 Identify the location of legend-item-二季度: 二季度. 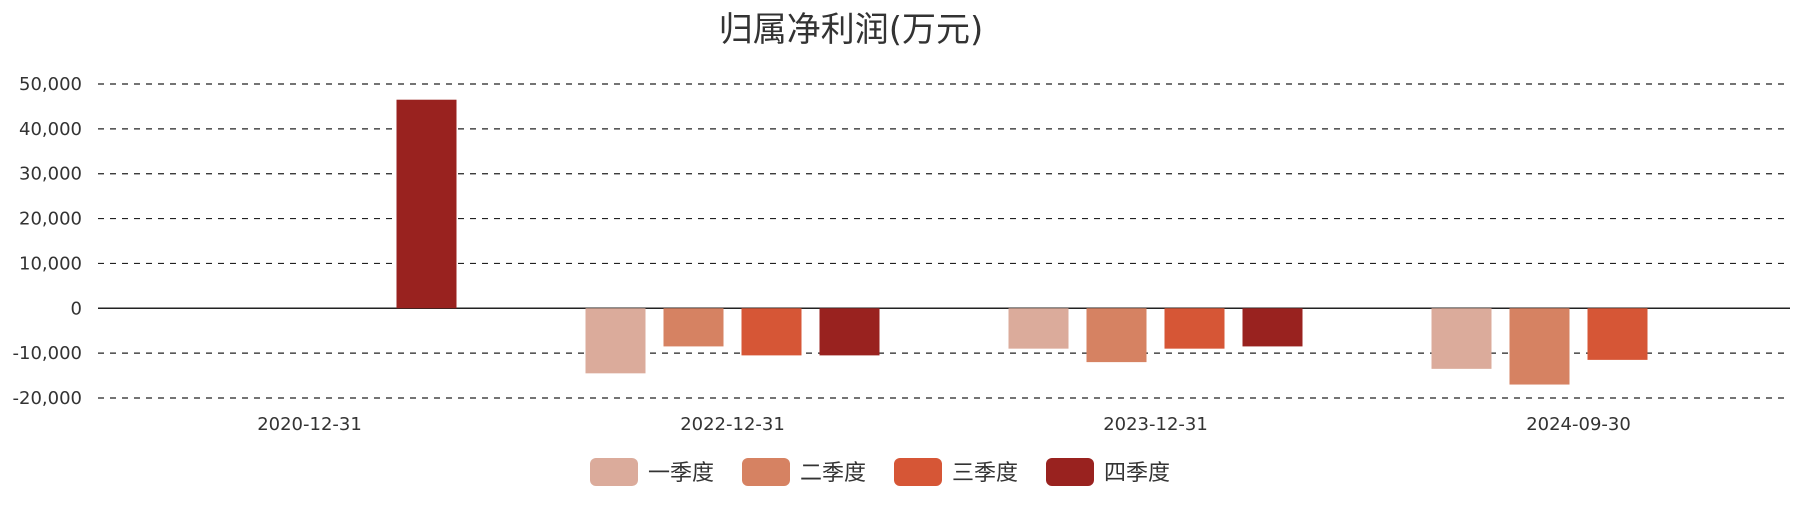
(804, 472).